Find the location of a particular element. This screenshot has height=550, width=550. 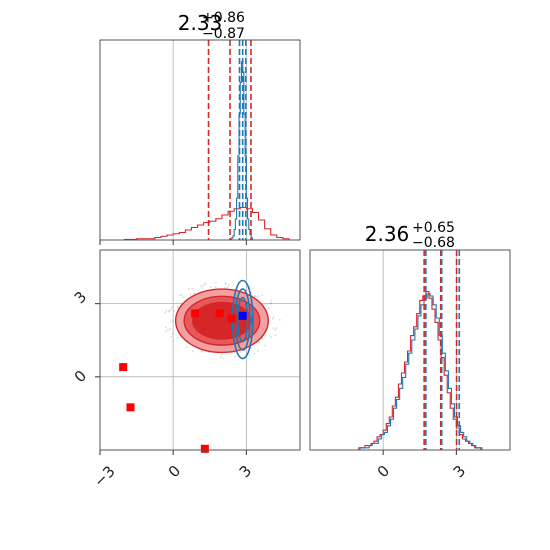

title-param1: 2.36 is located at coordinates (387, 234).